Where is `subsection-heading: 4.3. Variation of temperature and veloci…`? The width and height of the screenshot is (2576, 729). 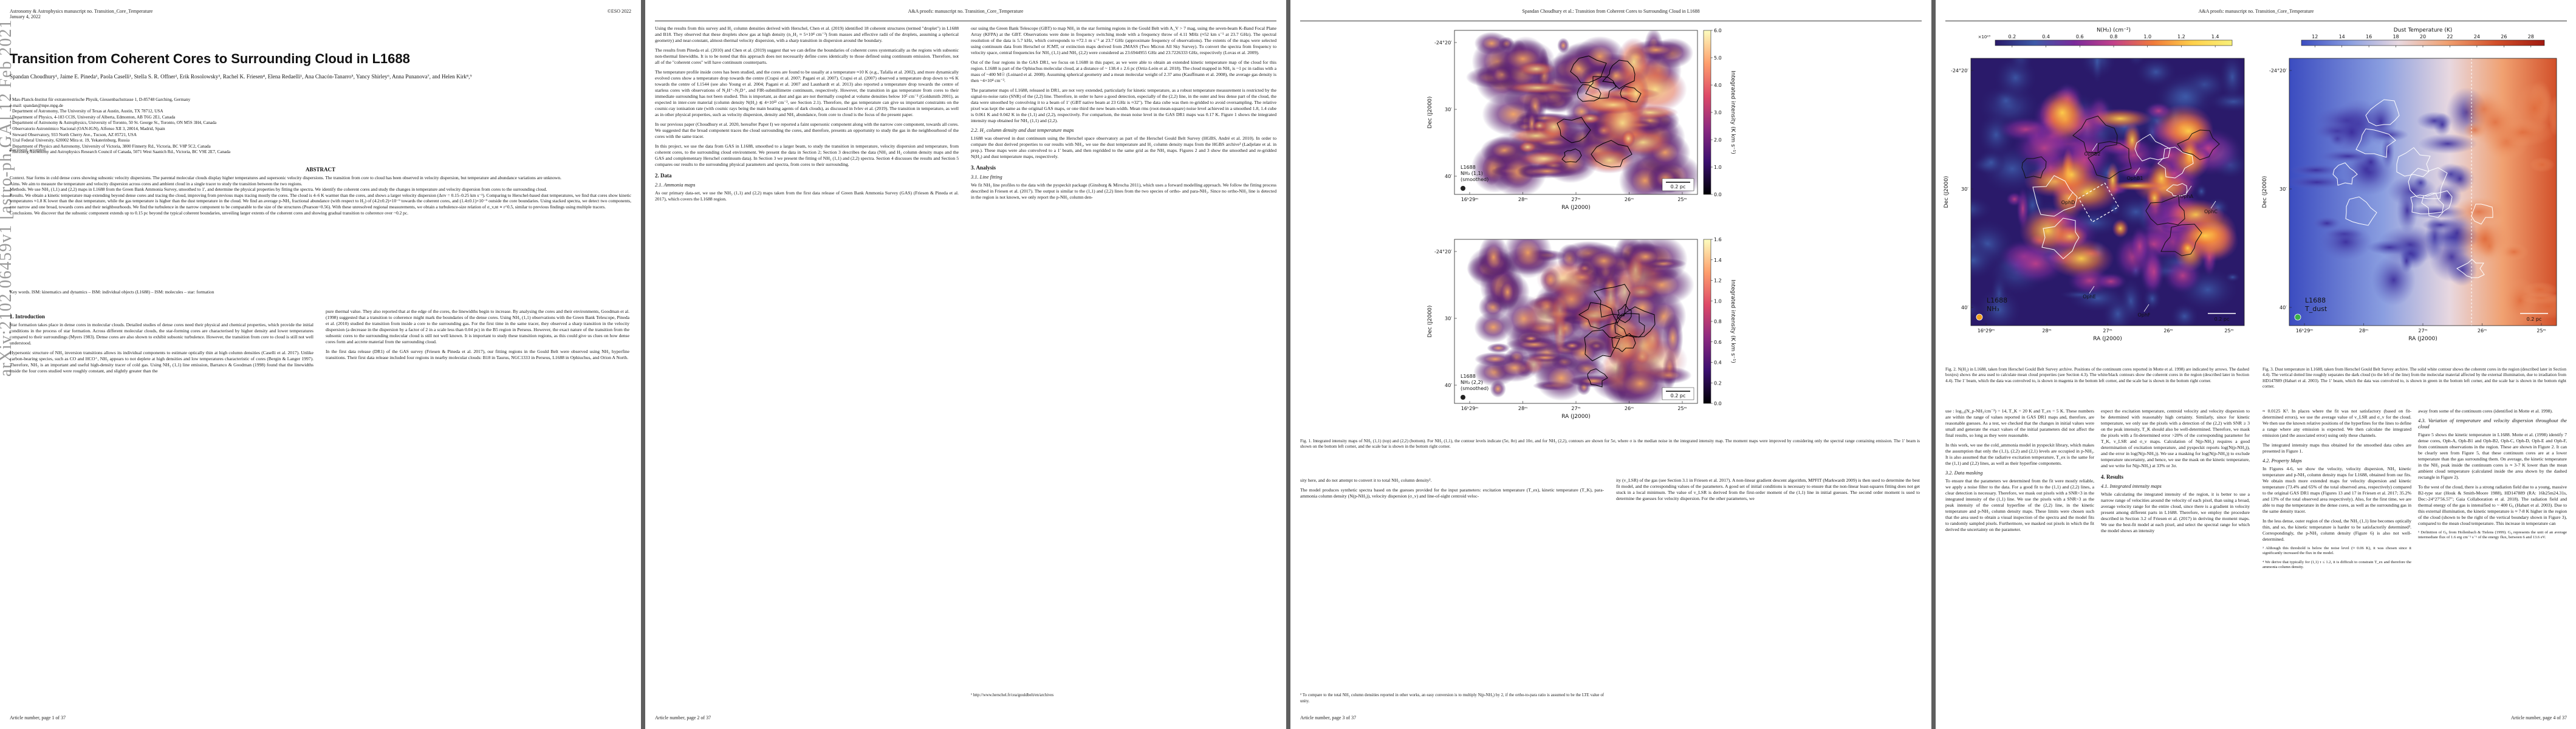
subsection-heading: 4.3. Variation of temperature and veloci… is located at coordinates (2492, 424).